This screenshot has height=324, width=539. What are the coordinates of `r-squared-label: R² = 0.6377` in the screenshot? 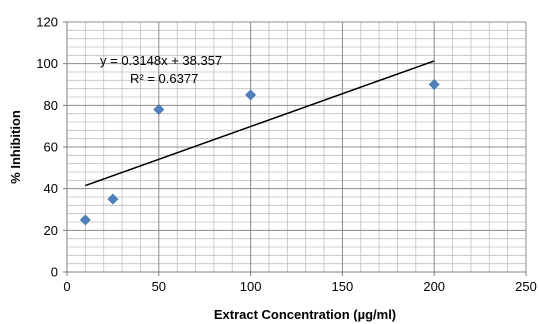 It's located at (164, 78).